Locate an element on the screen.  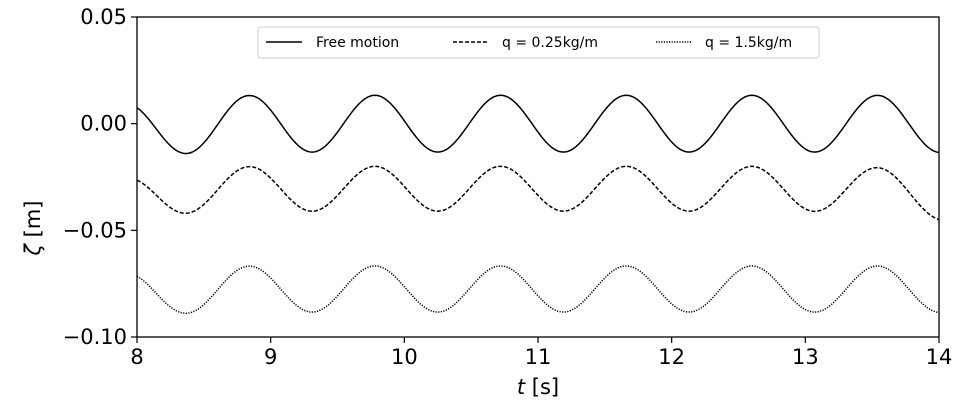
y-tick-label: −0.05 is located at coordinates (95, 230).